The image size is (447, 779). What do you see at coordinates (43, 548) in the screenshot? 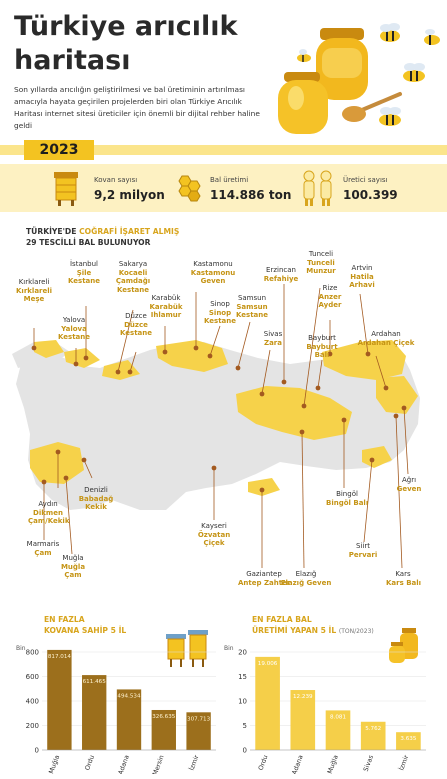
I see `map-label-marmaris: Marmaris Çam` at bounding box center [43, 548].